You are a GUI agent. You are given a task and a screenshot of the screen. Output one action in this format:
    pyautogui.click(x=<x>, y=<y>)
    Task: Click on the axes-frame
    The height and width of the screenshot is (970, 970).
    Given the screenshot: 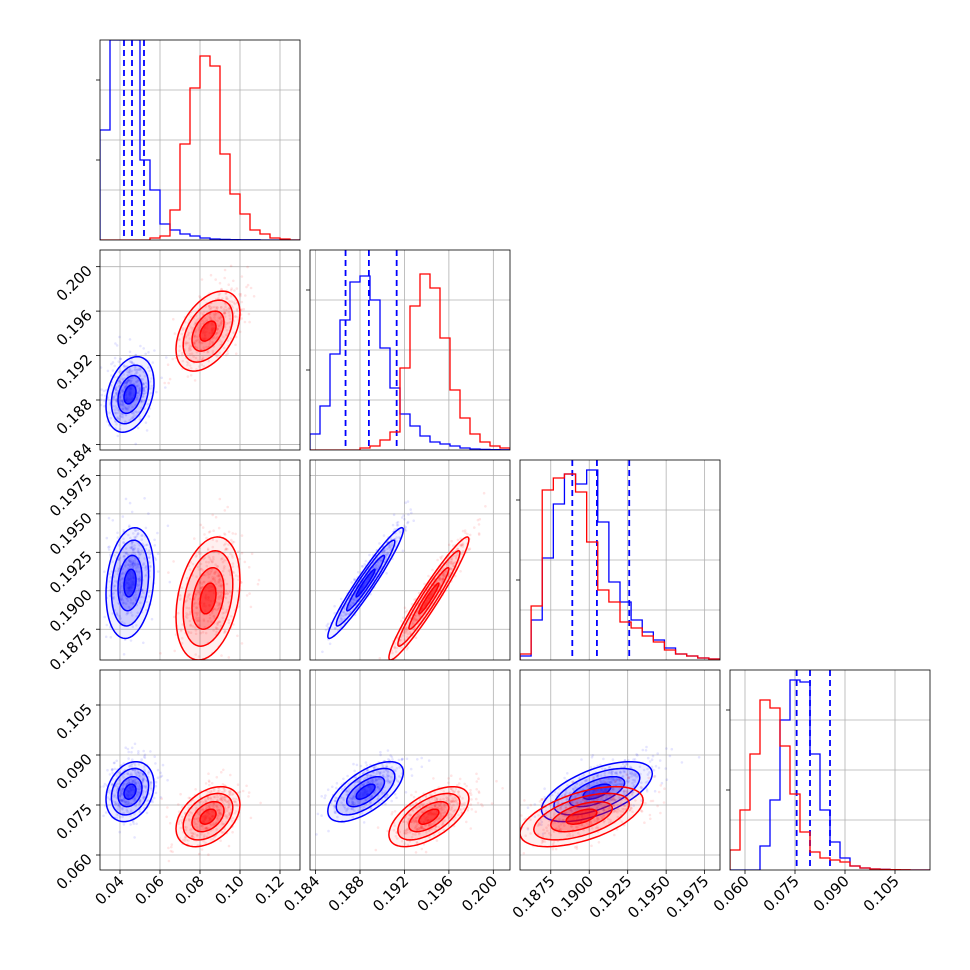 What is the action you would take?
    pyautogui.click(x=200, y=140)
    